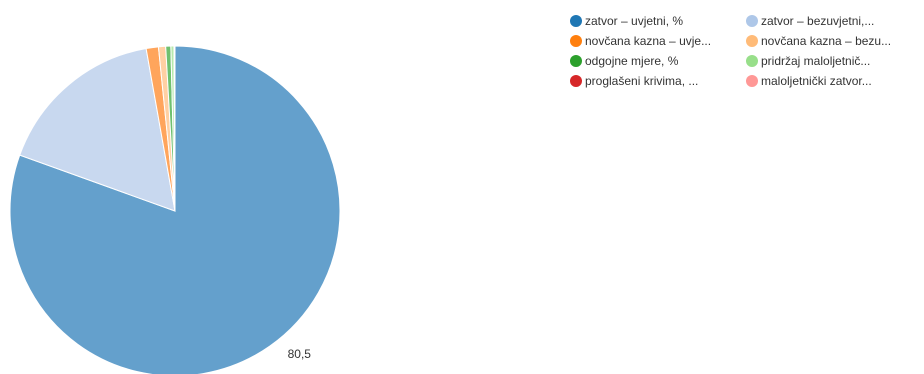 Image resolution: width=924 pixels, height=374 pixels. I want to click on legend-label: odgojne mjere, %, so click(632, 61).